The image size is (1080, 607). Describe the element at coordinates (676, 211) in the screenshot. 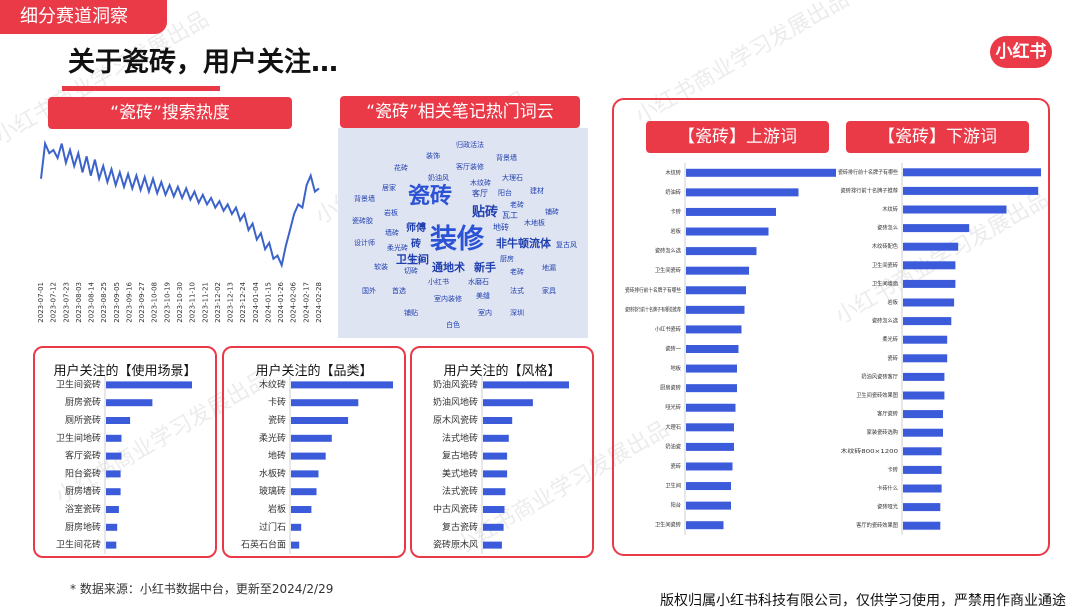

I see `bar-category-label: 卡砖` at that location.